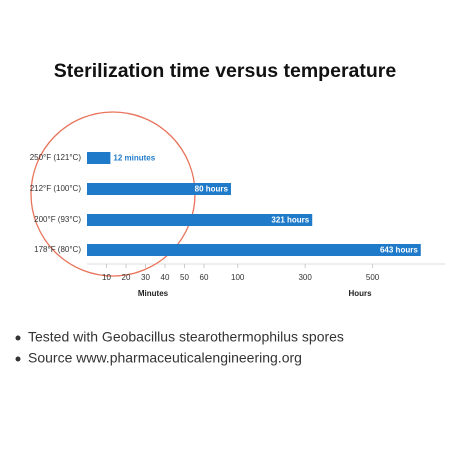 The height and width of the screenshot is (450, 450). I want to click on chart-title: Sterilization time versus temperature, so click(225, 71).